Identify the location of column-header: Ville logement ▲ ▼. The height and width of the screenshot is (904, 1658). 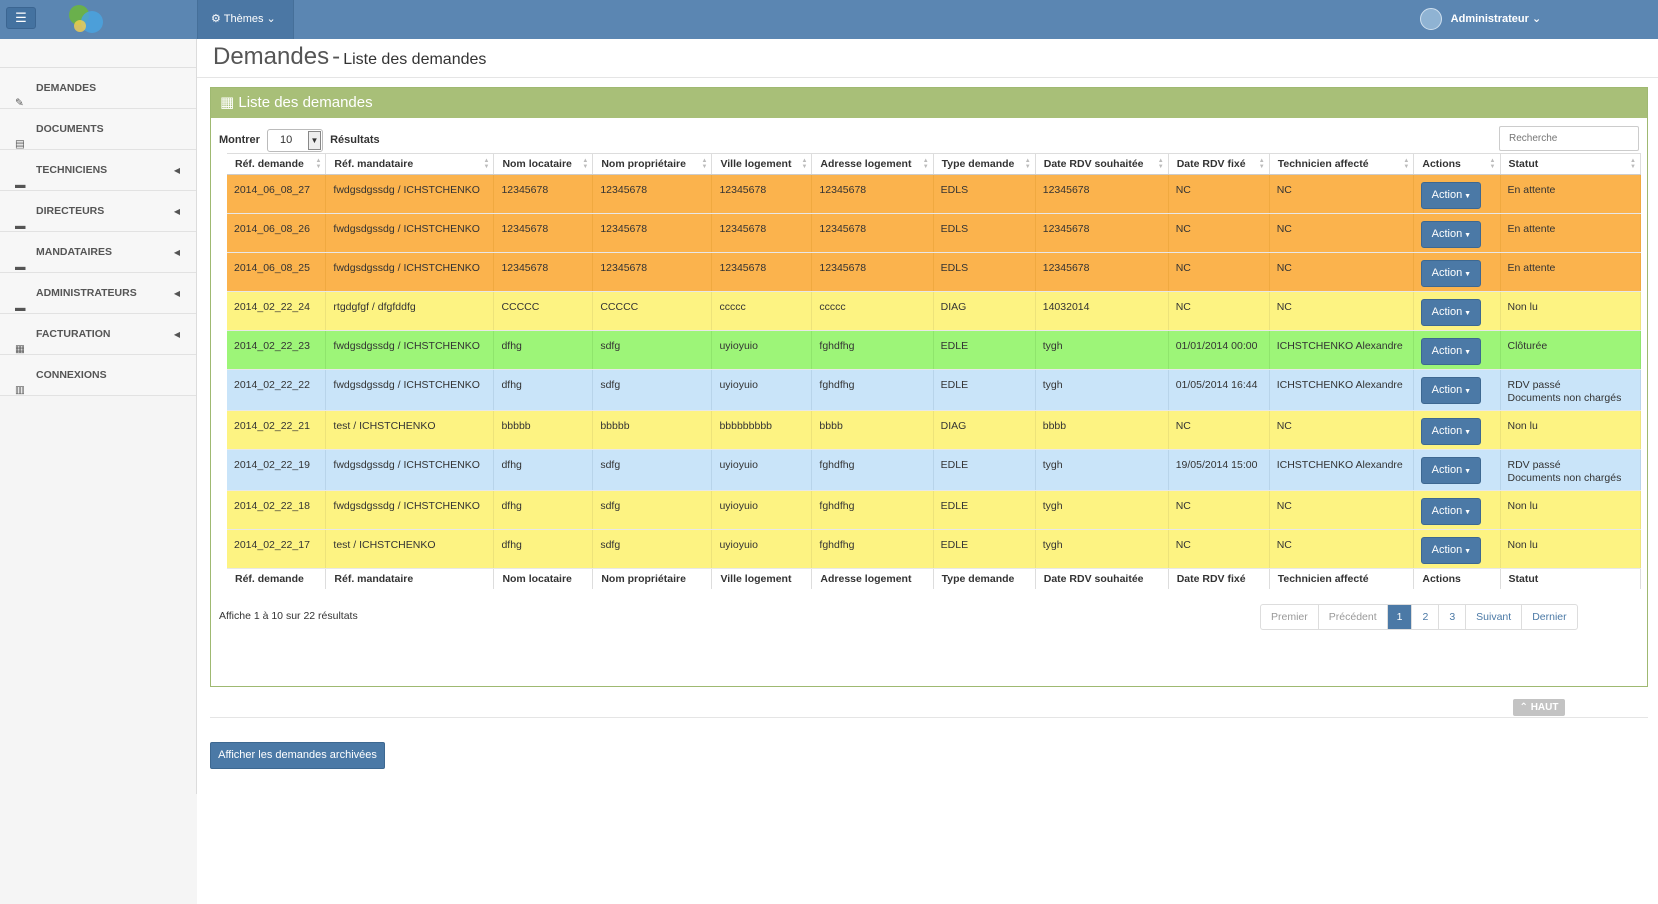
(762, 164).